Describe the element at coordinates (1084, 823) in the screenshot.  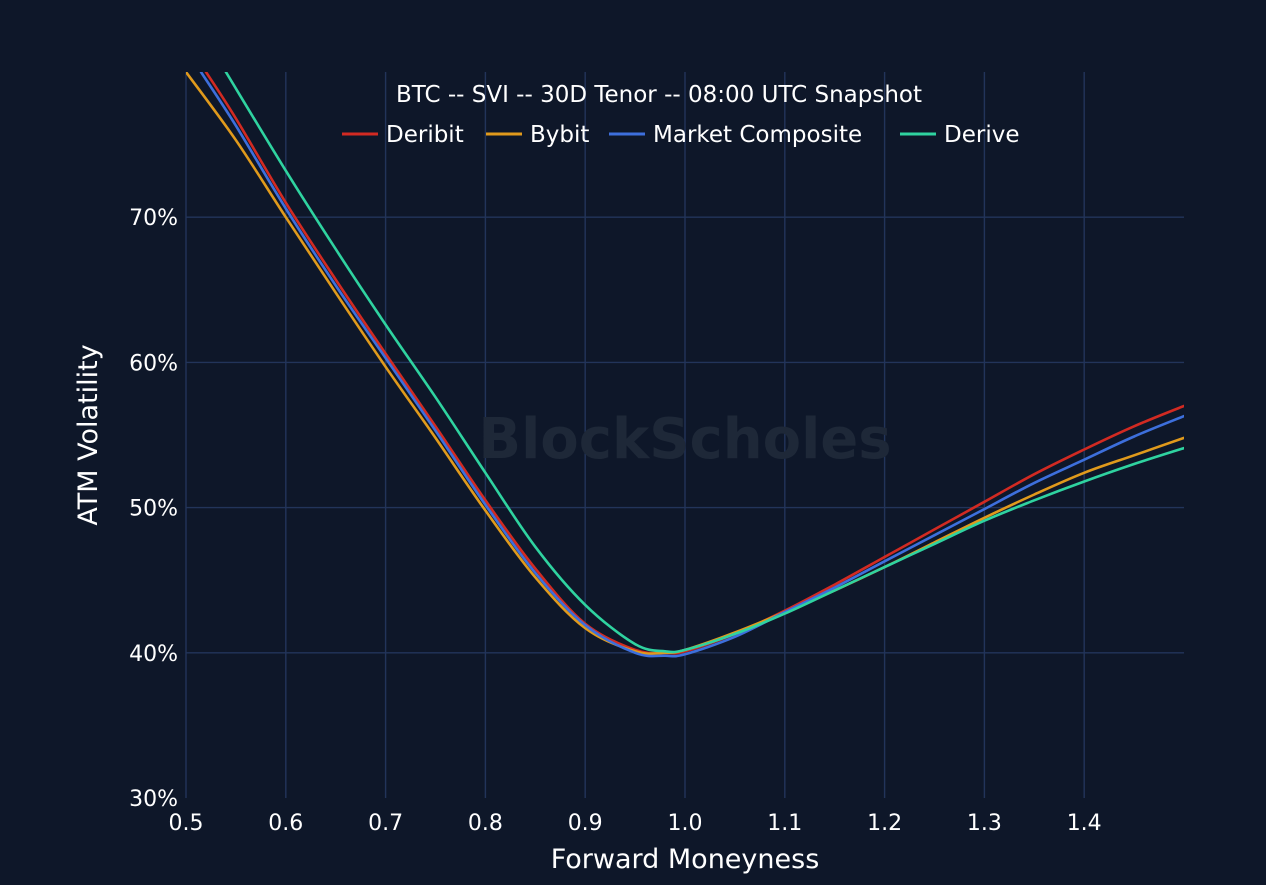
I see `x-tick-label: 1.4` at that location.